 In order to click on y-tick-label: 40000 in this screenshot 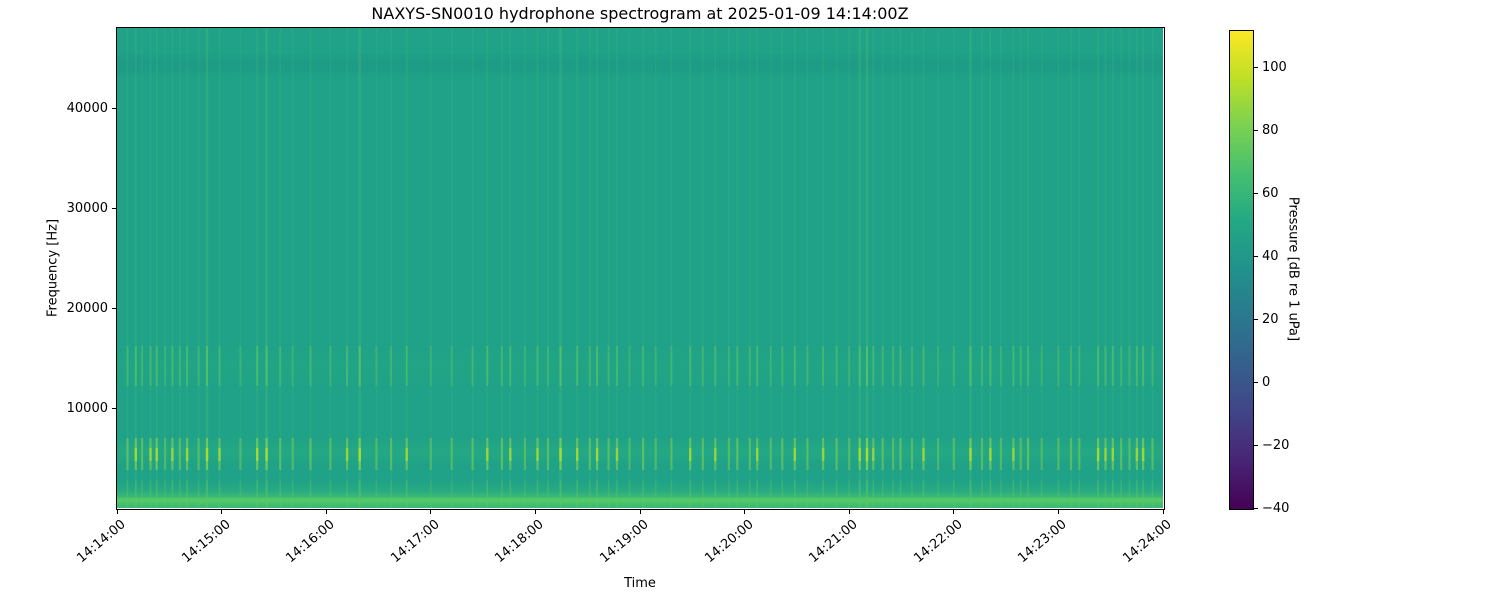, I will do `click(87, 108)`.